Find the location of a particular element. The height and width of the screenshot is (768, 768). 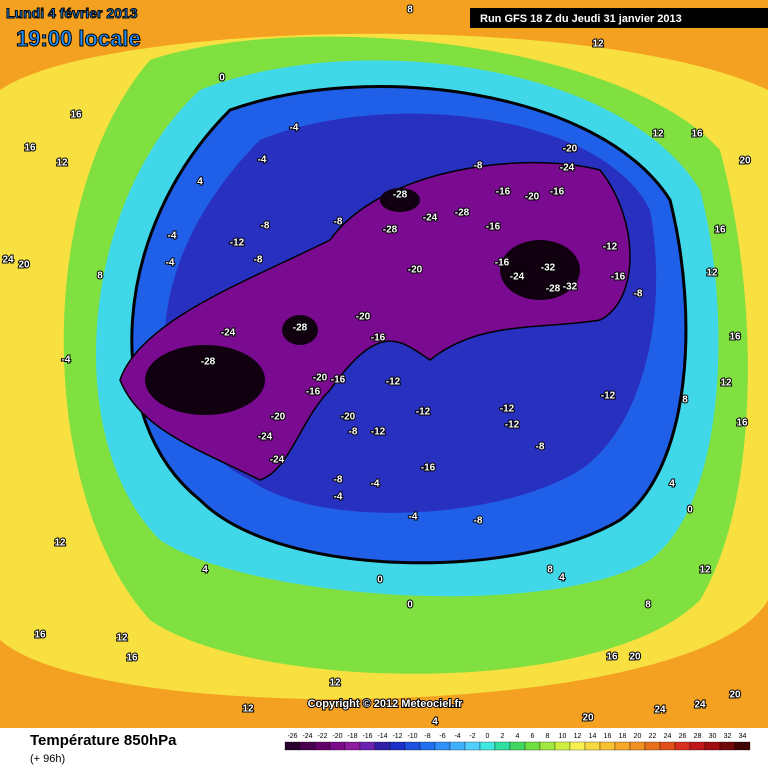

scale-label: -10 is located at coordinates (412, 736).